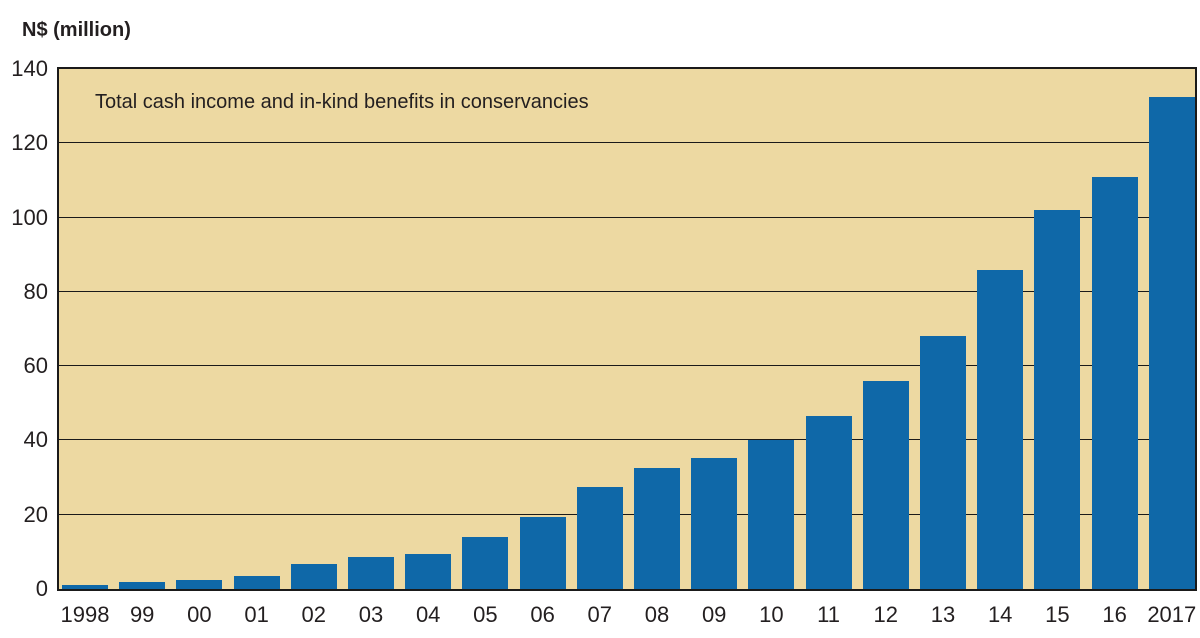 The image size is (1200, 638). I want to click on x-tick-label-02: 02, so click(314, 614).